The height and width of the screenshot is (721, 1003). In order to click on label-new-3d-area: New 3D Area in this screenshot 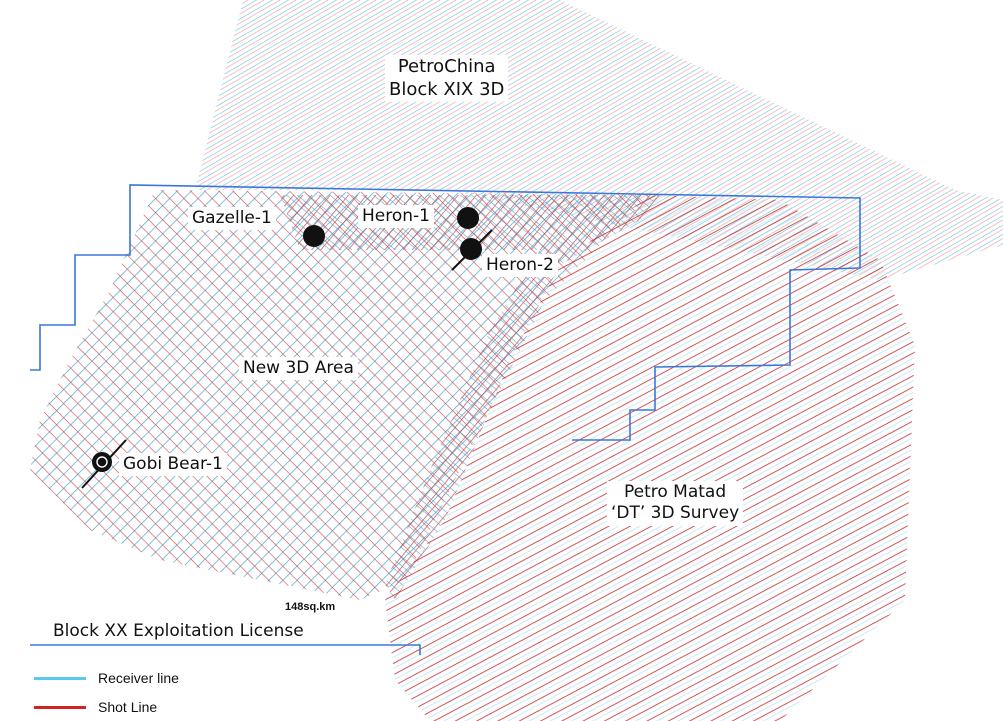, I will do `click(298, 369)`.